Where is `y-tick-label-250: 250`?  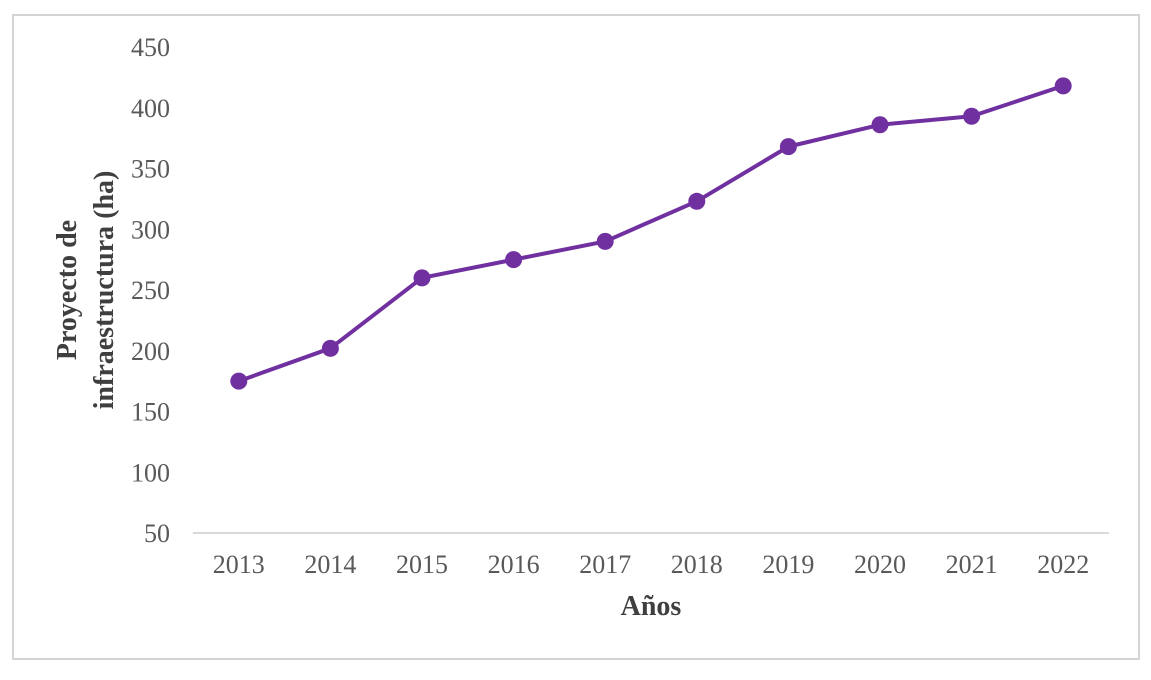
y-tick-label-250: 250 is located at coordinates (150, 290).